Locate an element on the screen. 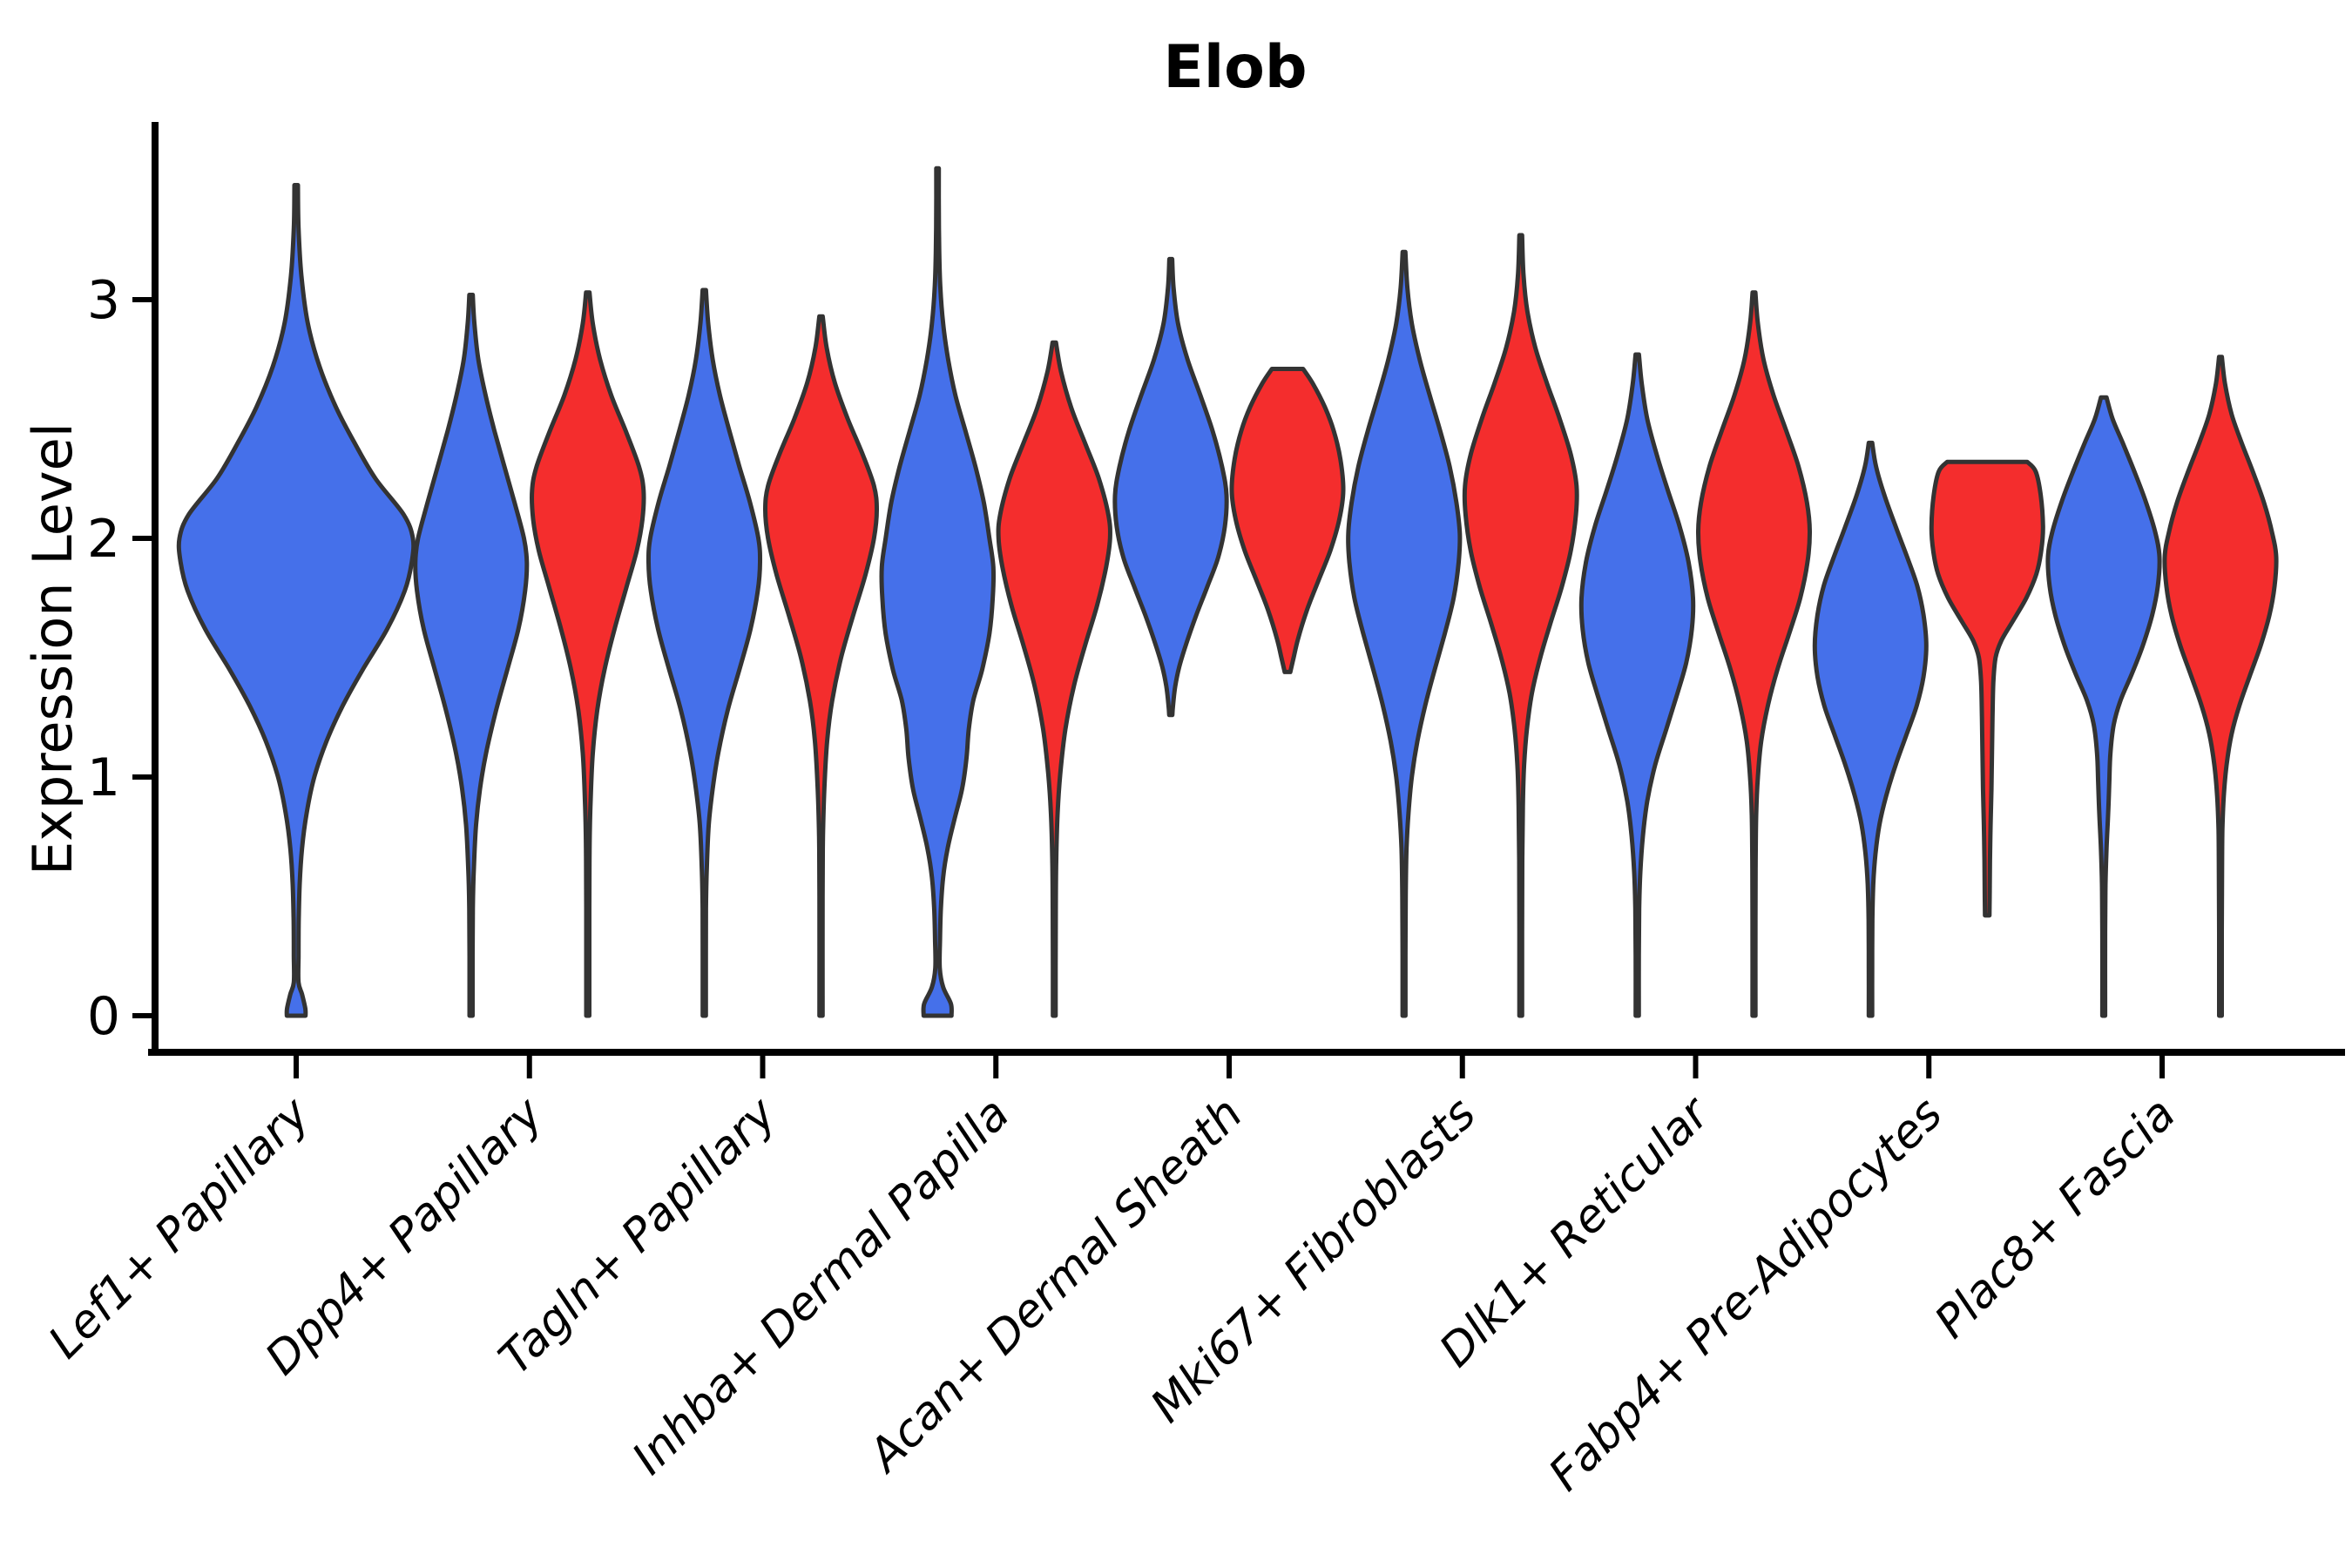 Image resolution: width=2352 pixels, height=1568 pixels. chart-title: Elob is located at coordinates (1235, 67).